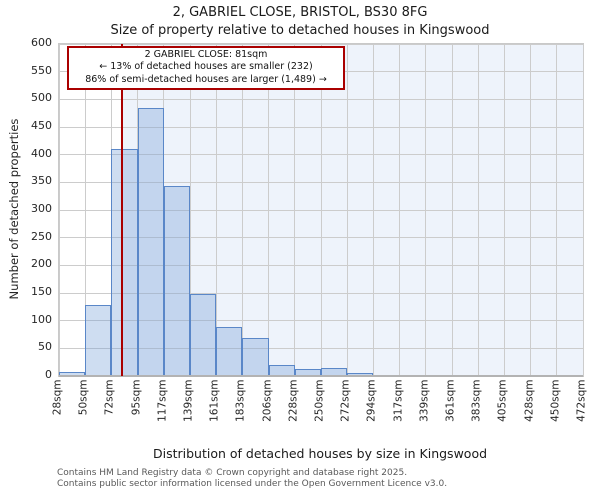  Describe the element at coordinates (41, 181) in the screenshot. I see `y-tick-label: 350` at that location.